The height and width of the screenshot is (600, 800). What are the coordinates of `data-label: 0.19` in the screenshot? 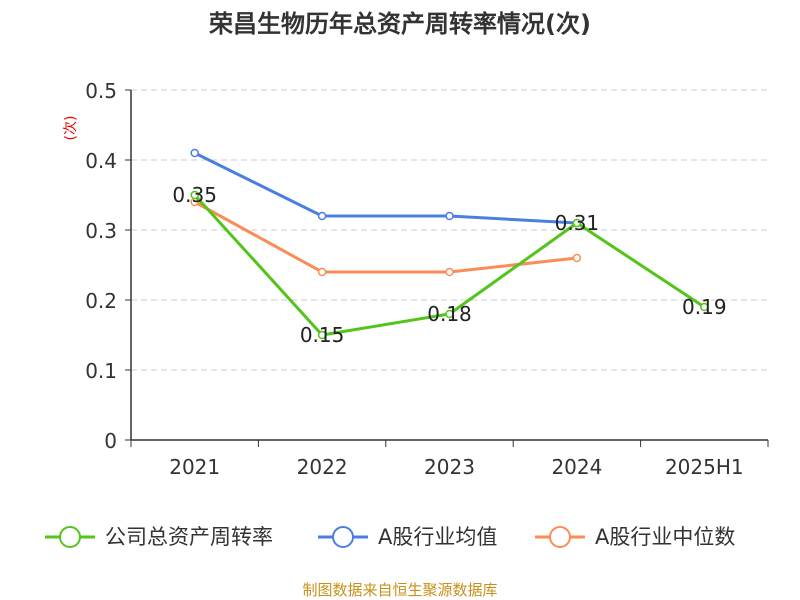 It's located at (704, 307).